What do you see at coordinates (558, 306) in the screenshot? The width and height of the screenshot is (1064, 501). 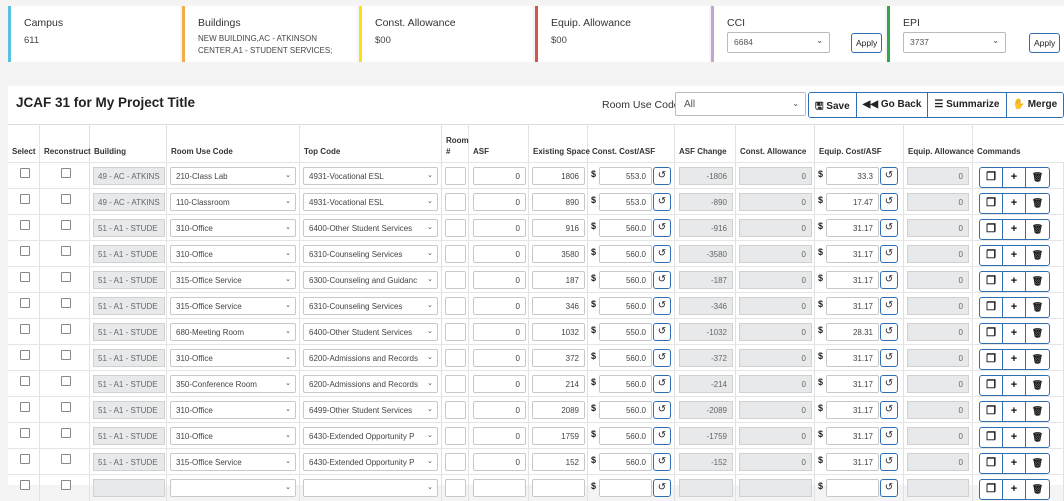 I see `existing-space-input: 346` at bounding box center [558, 306].